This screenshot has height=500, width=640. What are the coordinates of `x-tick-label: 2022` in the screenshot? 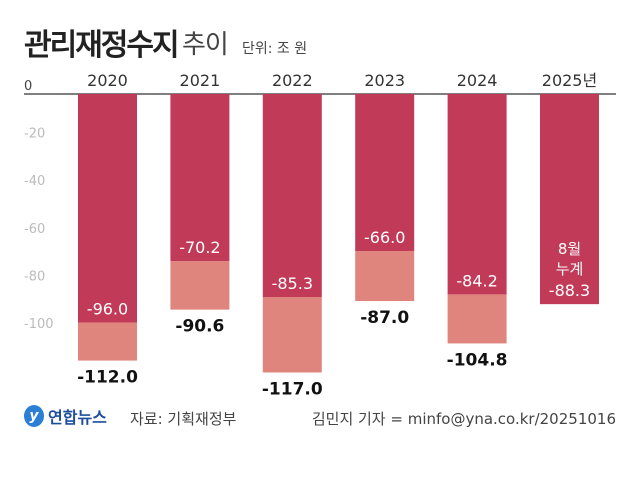 It's located at (292, 80).